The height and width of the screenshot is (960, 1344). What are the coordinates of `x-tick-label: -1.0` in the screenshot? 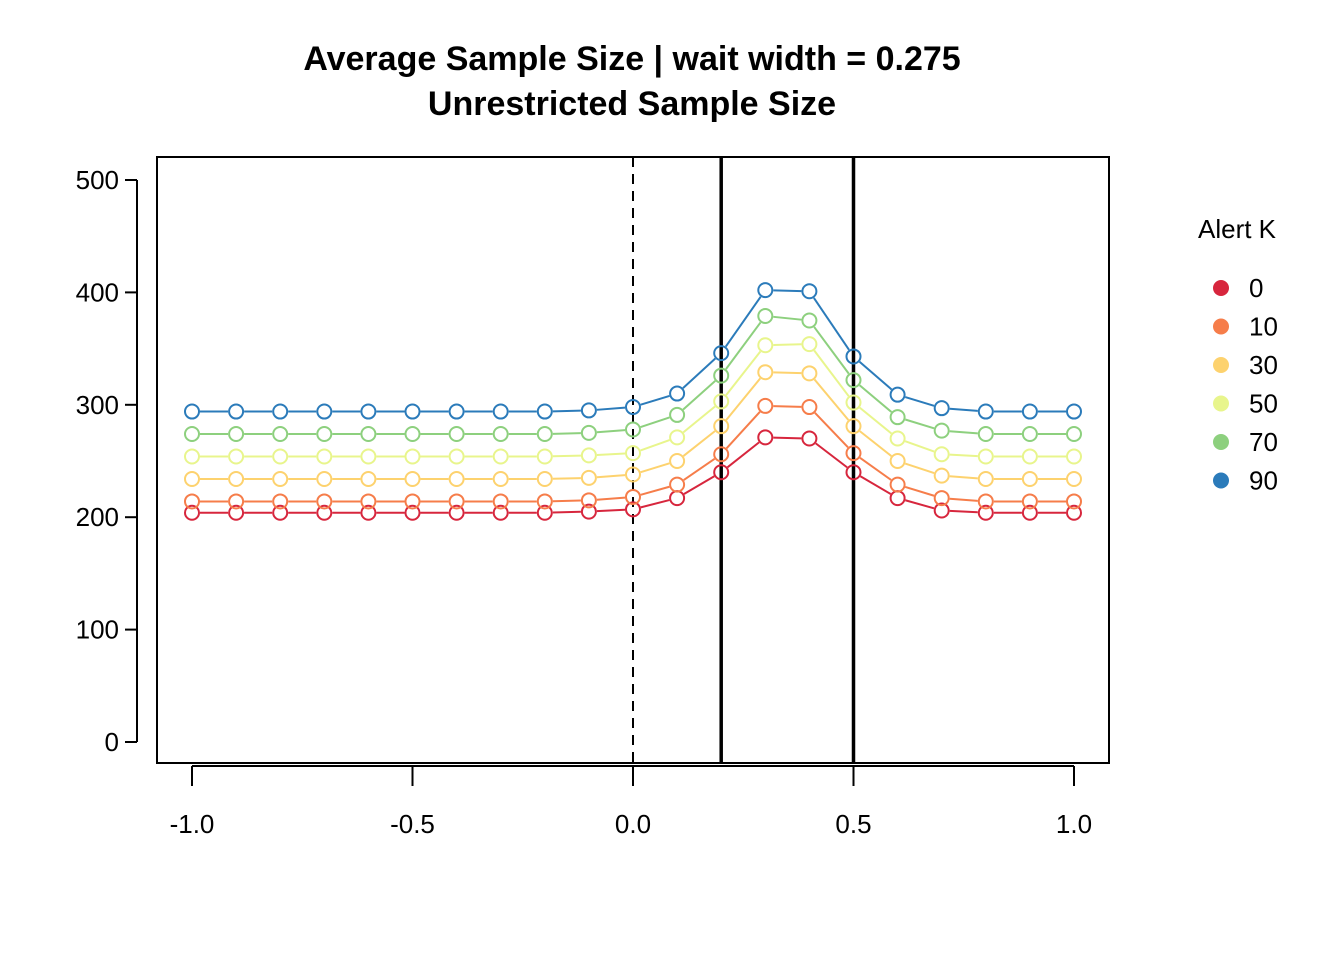 It's located at (192, 824).